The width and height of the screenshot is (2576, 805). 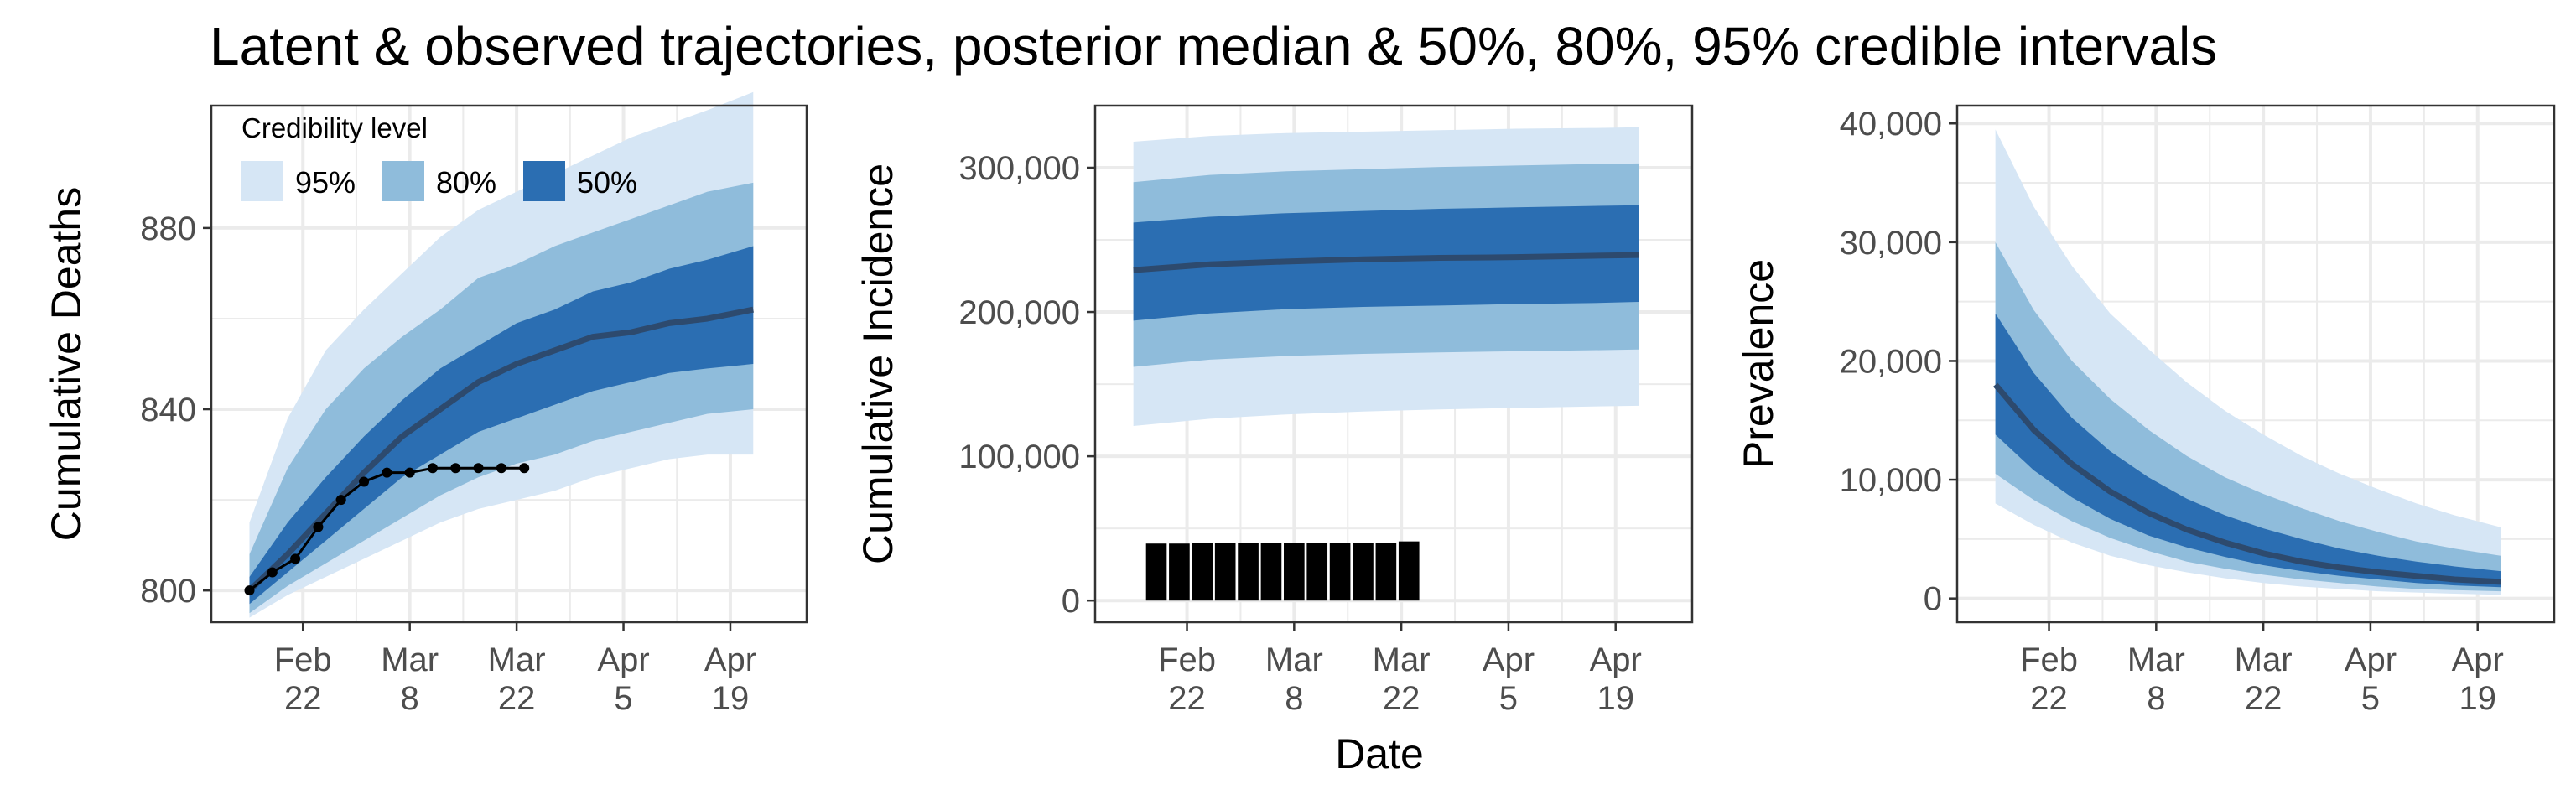 What do you see at coordinates (1891, 361) in the screenshot?
I see `y-tick-label: 20,000` at bounding box center [1891, 361].